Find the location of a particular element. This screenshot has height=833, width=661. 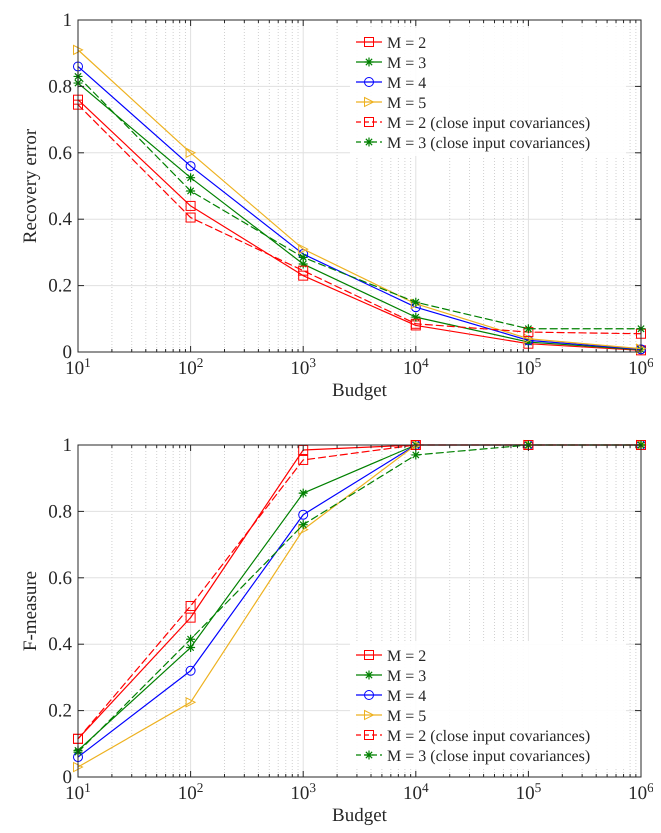

y-axis-title: F-measure is located at coordinates (30, 611).